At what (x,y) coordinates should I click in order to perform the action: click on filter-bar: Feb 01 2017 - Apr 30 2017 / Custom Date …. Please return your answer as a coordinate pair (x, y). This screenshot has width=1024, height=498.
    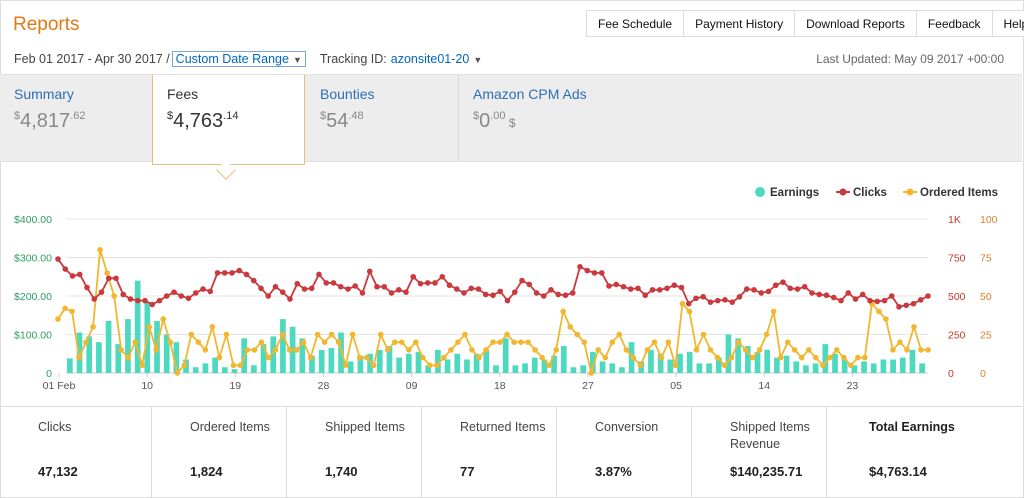
    Looking at the image, I should click on (248, 59).